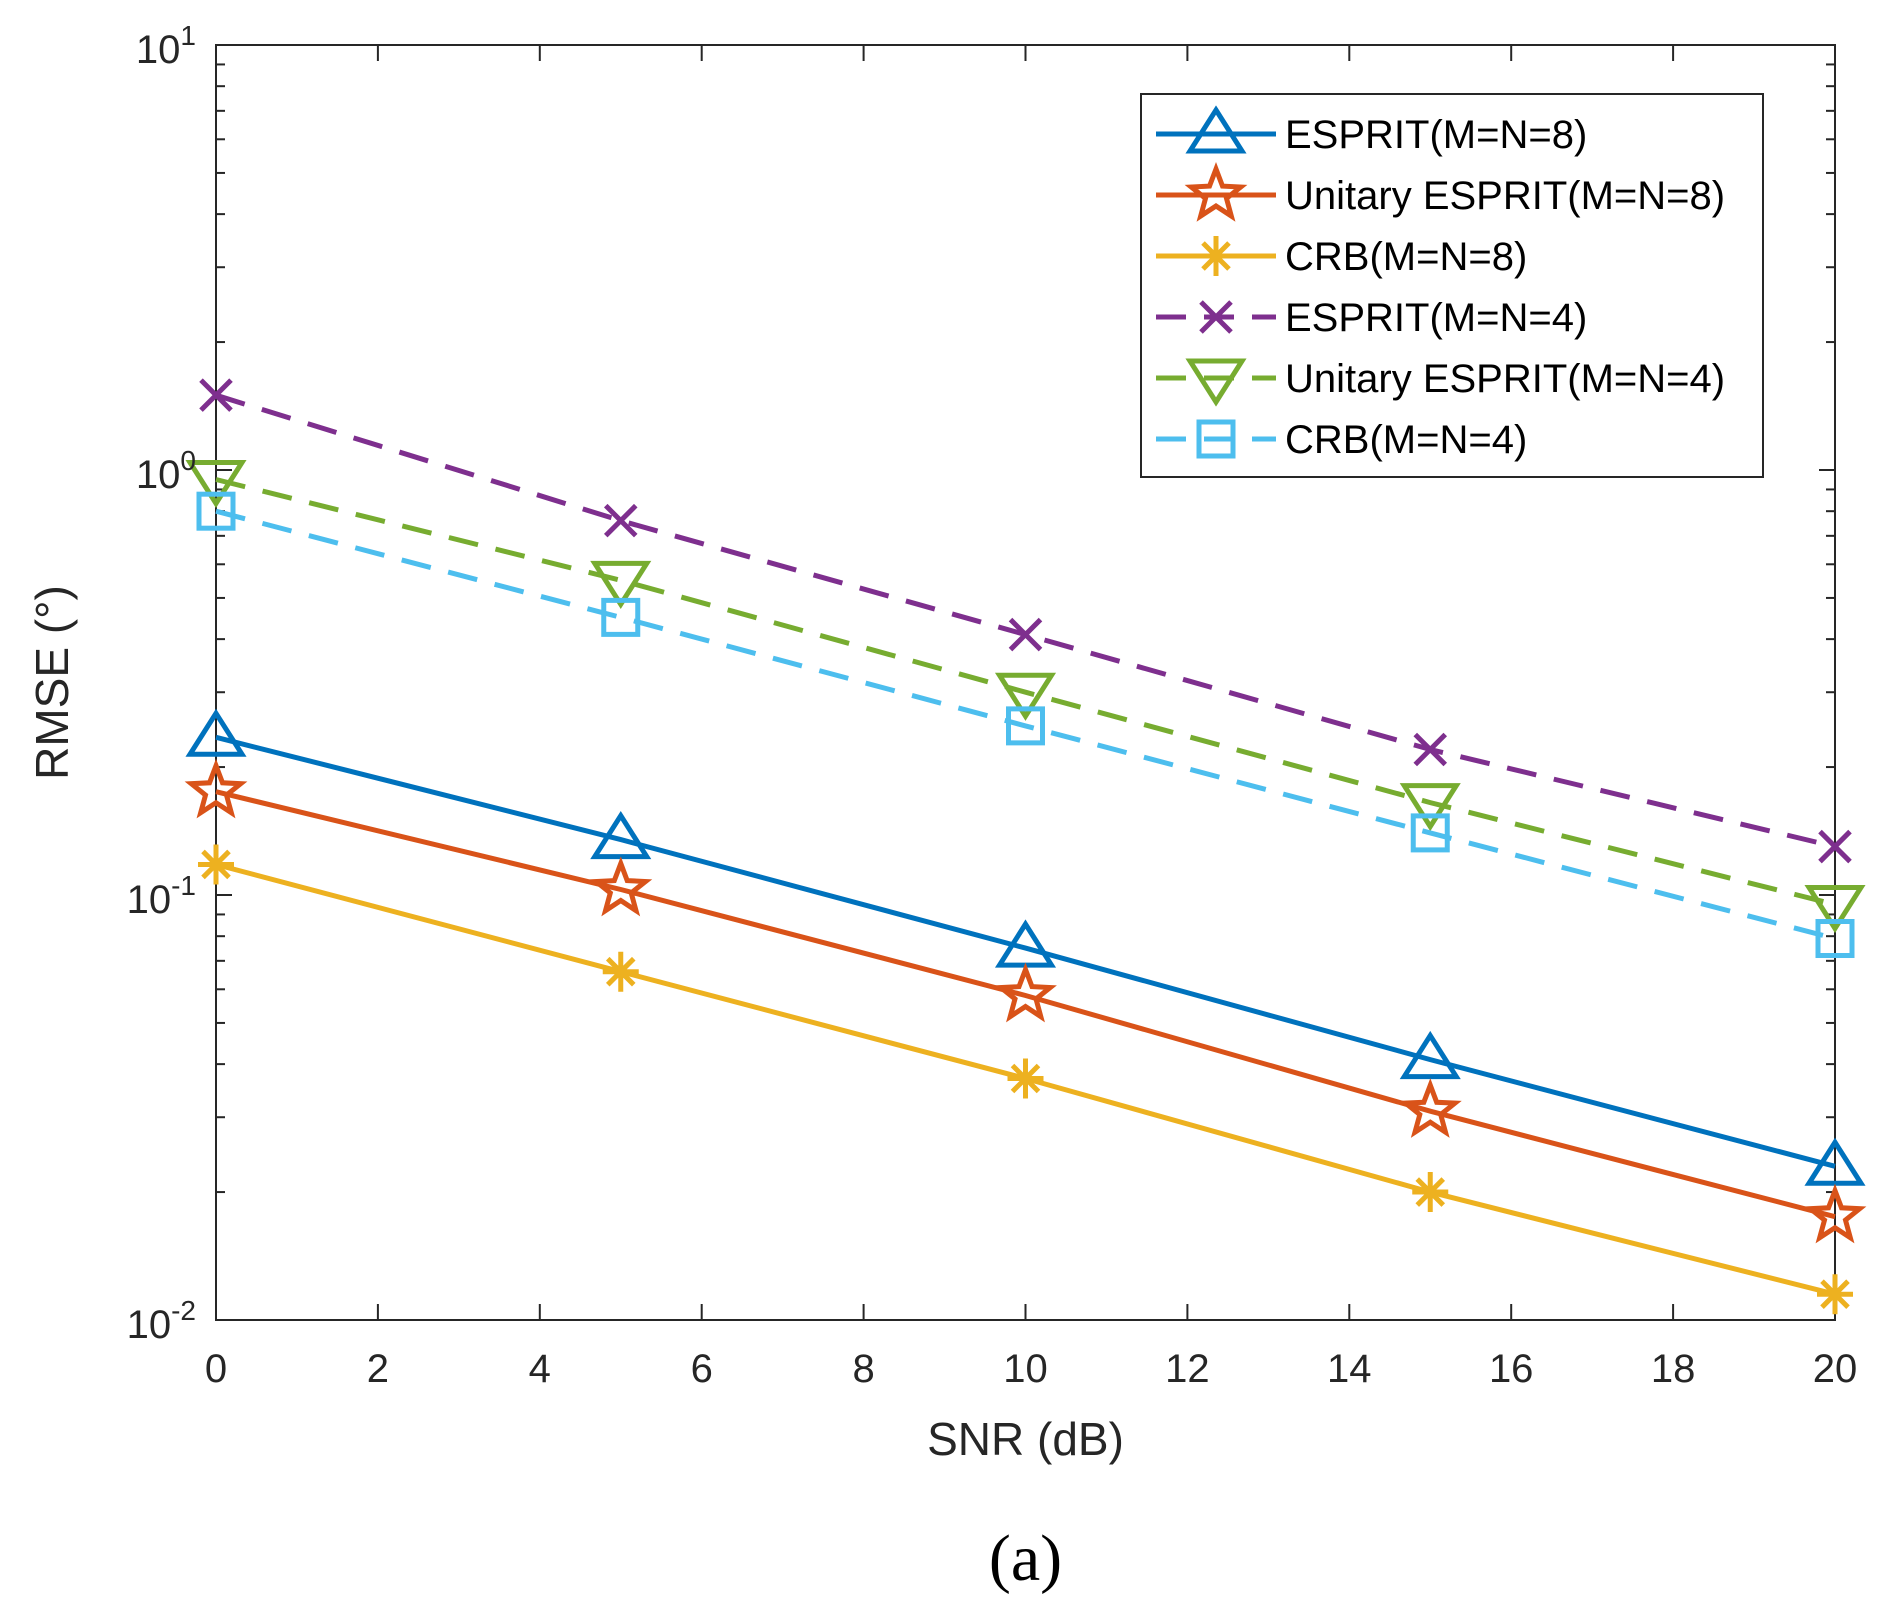  Describe the element at coordinates (1349, 1369) in the screenshot. I see `x-tick-label: 14` at that location.